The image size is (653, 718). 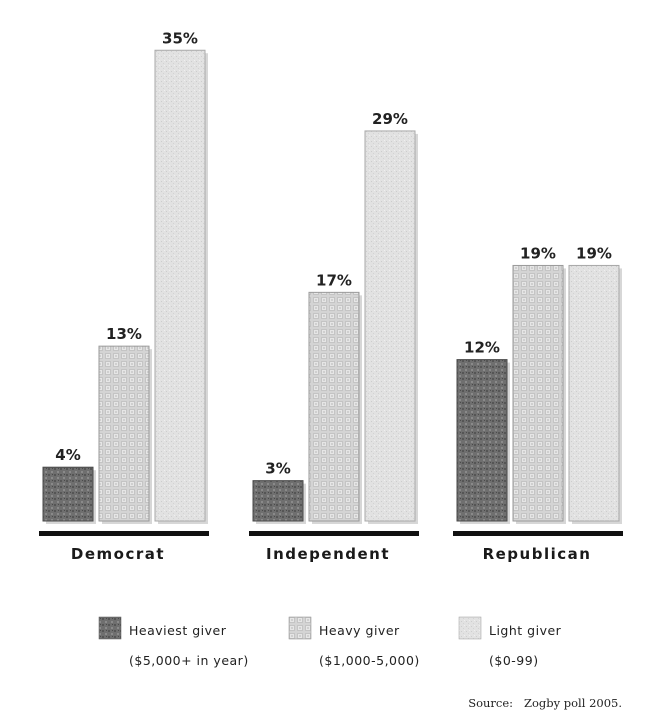 I want to click on bar-republican-light, so click(x=594, y=393).